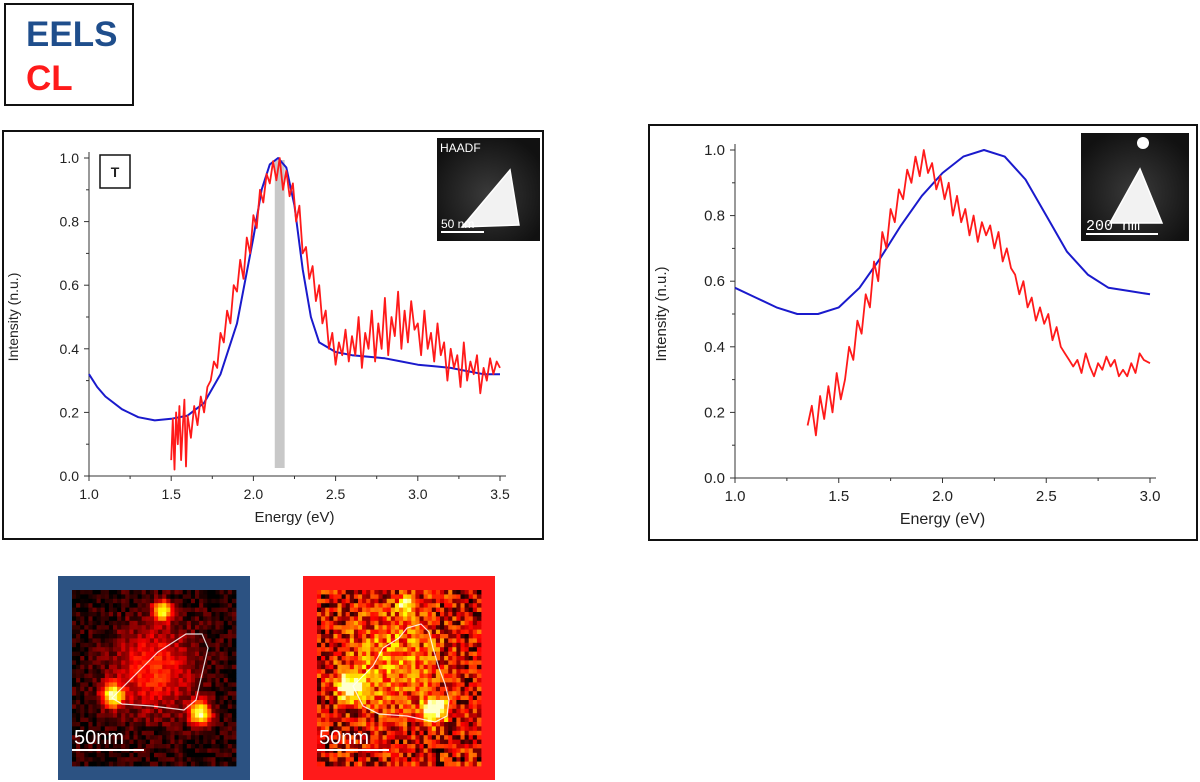 The height and width of the screenshot is (782, 1200). I want to click on inset-image: HAADF 50 nm, so click(488, 189).